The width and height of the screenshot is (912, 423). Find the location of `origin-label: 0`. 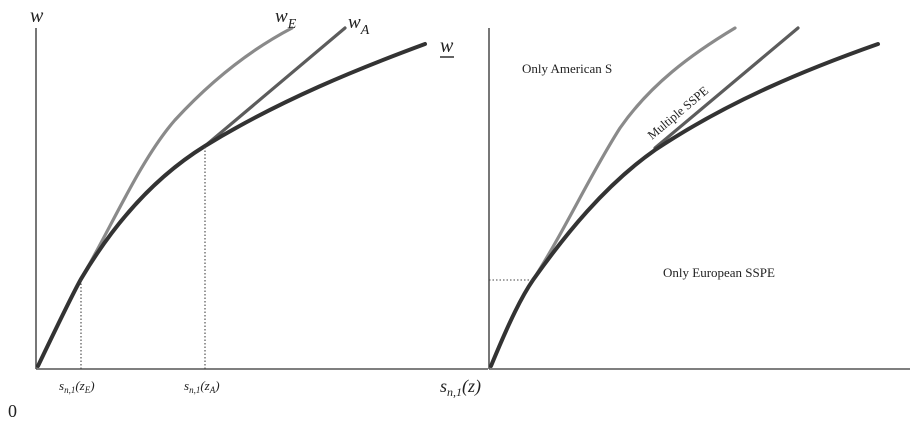

origin-label: 0 is located at coordinates (12, 411).